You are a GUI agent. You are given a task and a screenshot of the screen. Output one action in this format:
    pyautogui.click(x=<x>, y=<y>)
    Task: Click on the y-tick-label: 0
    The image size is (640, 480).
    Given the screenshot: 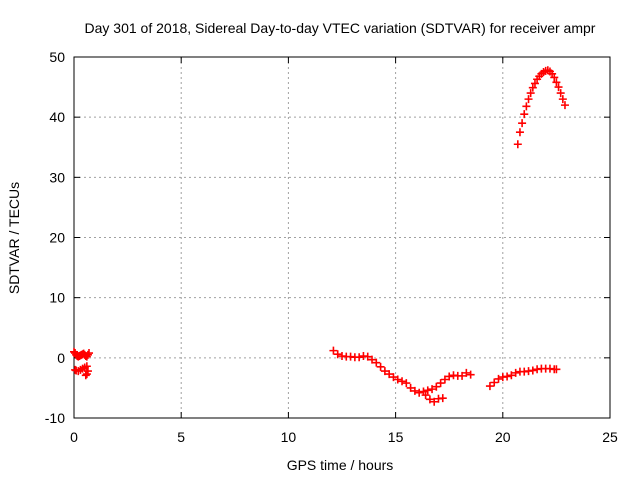 What is the action you would take?
    pyautogui.click(x=61, y=358)
    